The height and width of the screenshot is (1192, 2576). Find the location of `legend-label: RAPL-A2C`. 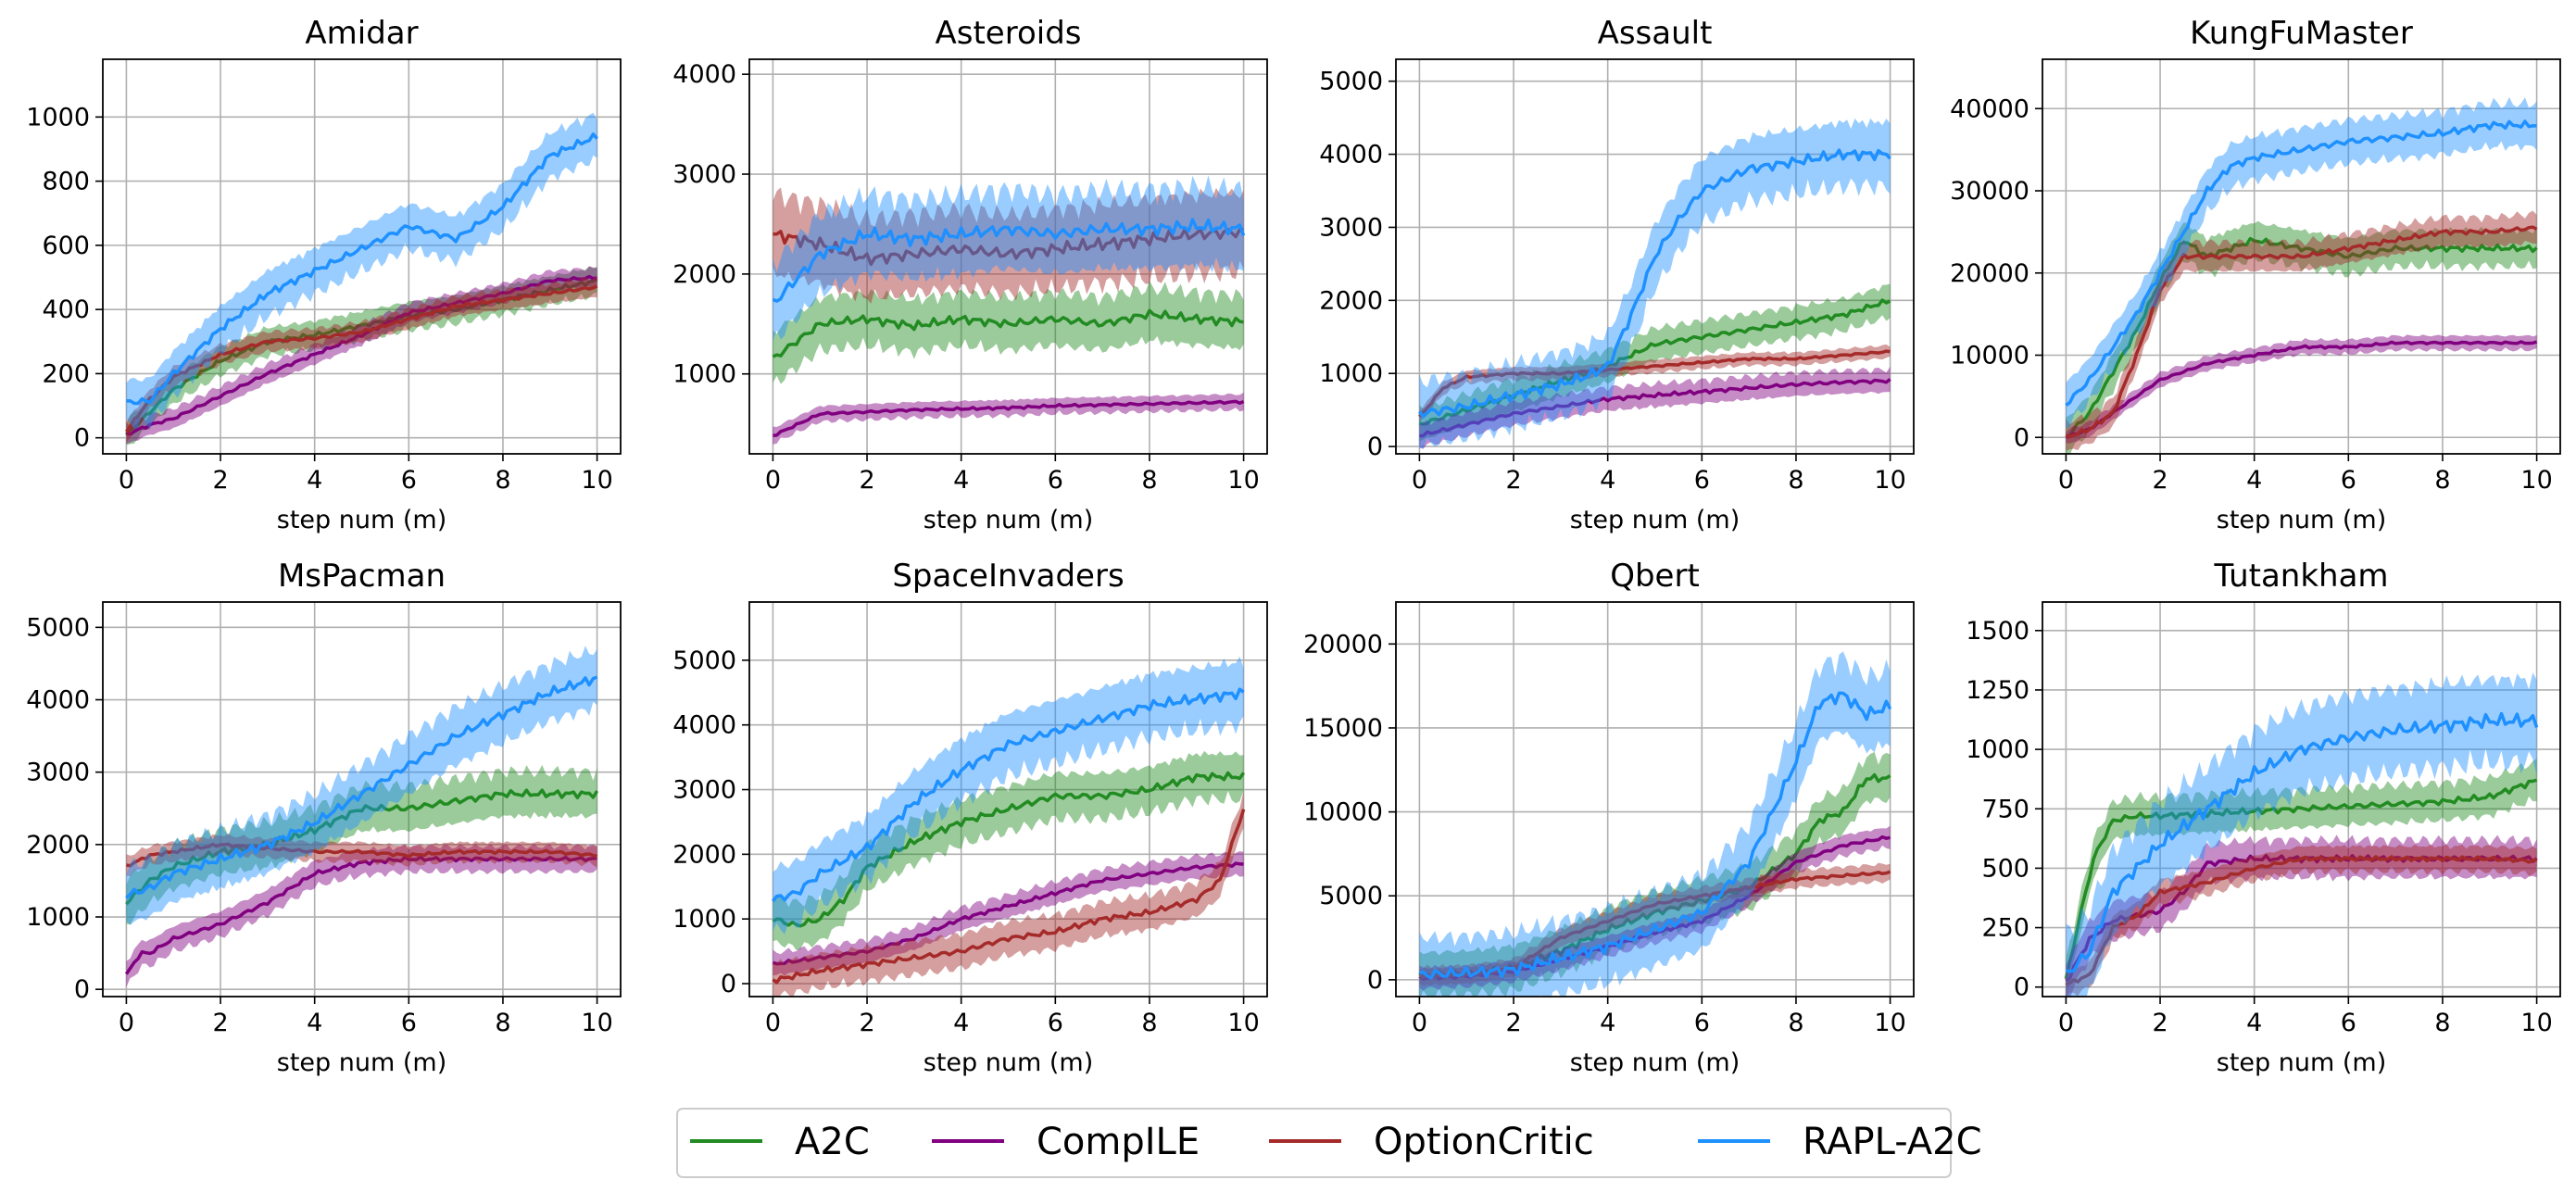

legend-label: RAPL-A2C is located at coordinates (1892, 1142).